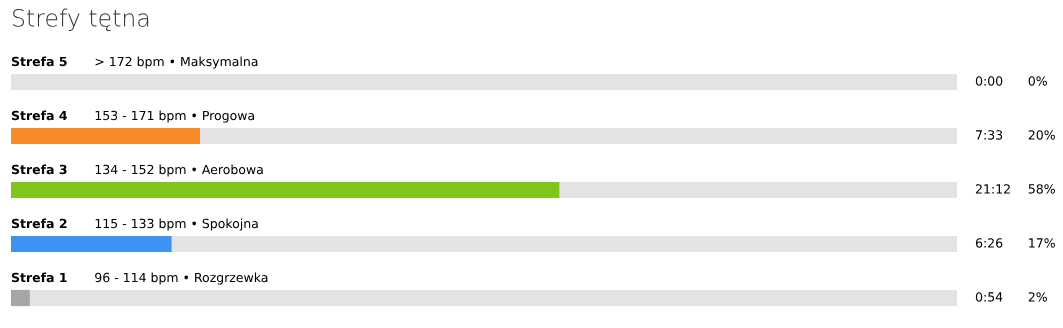  What do you see at coordinates (174, 116) in the screenshot?
I see `annotation: 153 - 171 bpm • Progowa` at bounding box center [174, 116].